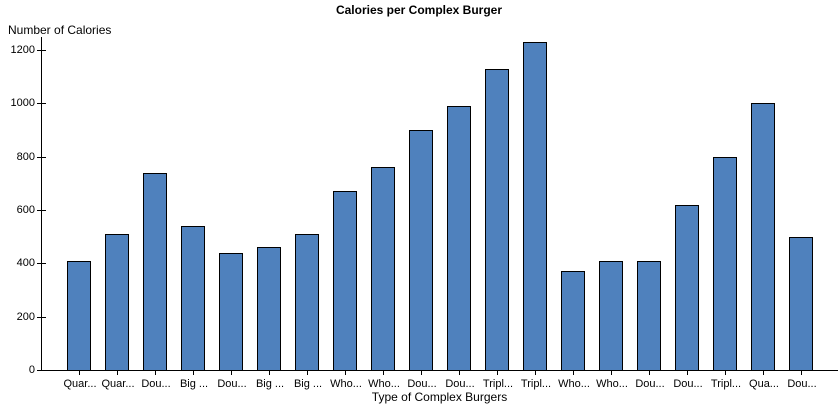 The height and width of the screenshot is (413, 838). What do you see at coordinates (25, 263) in the screenshot?
I see `y-tick-label: 400` at bounding box center [25, 263].